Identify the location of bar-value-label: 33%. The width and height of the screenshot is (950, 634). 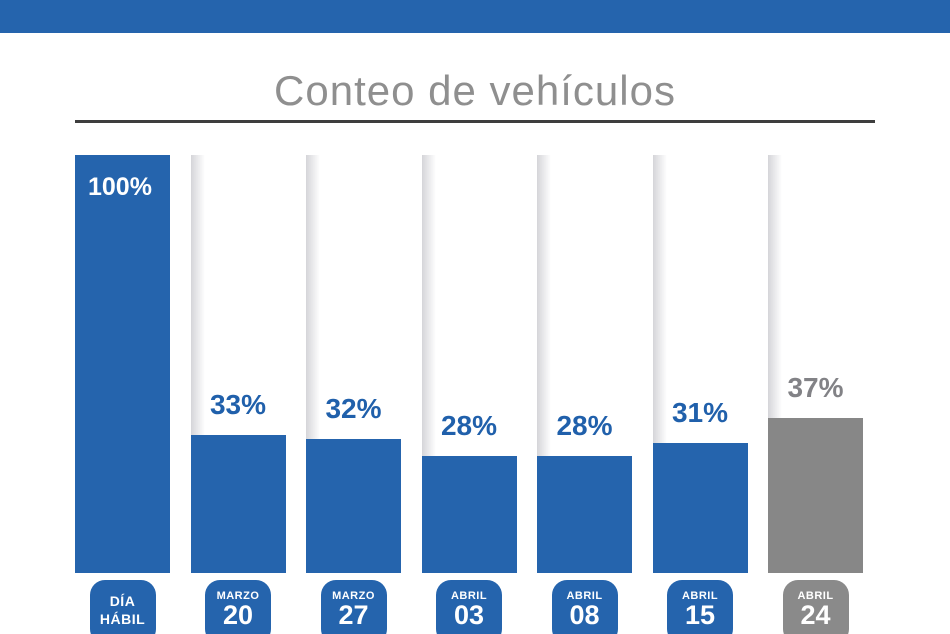
(238, 405).